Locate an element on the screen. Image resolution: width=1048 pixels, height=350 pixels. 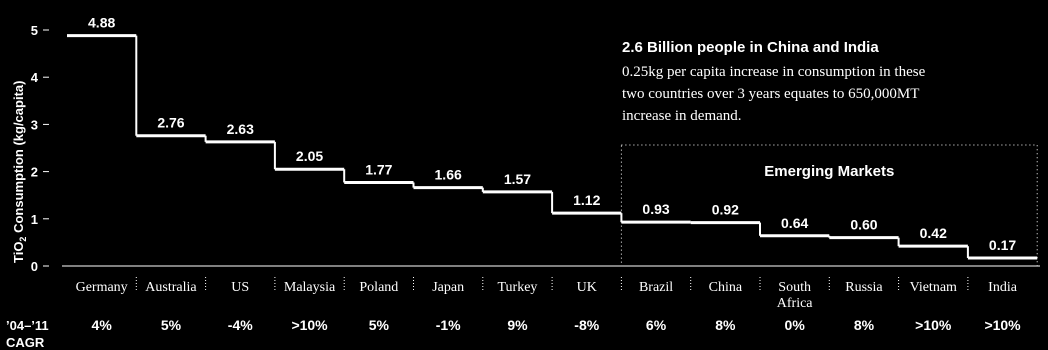
x-tick-label: Australia is located at coordinates (171, 287).